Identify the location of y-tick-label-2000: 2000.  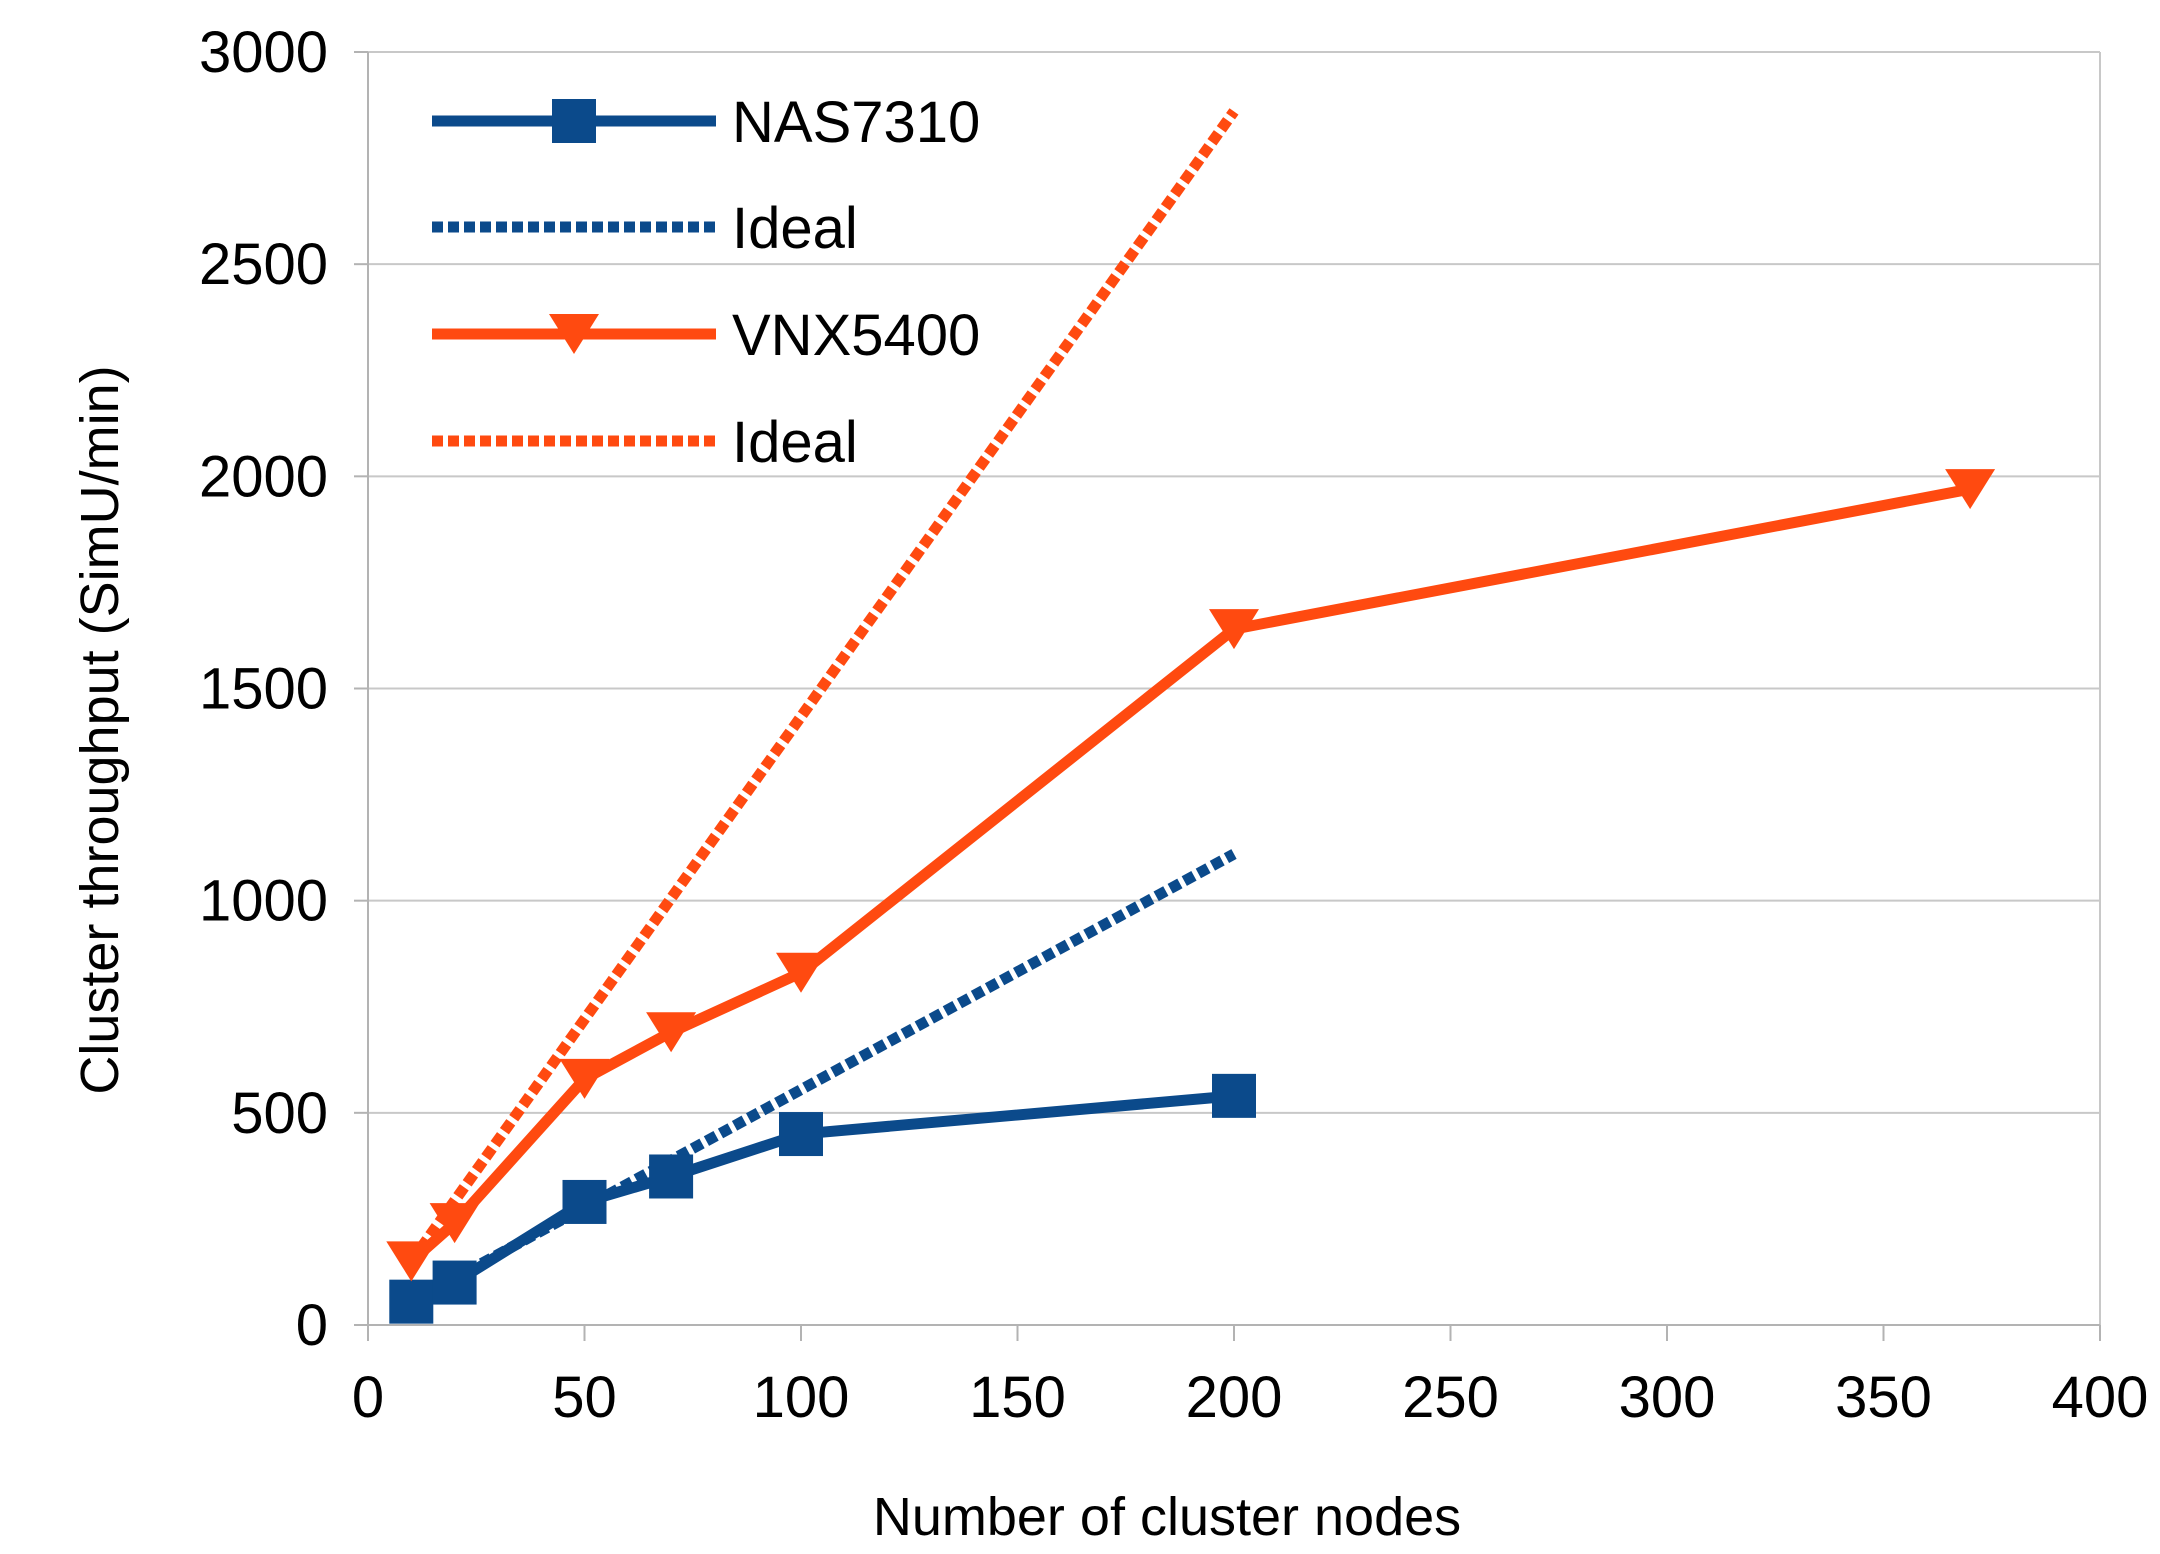
(263, 476).